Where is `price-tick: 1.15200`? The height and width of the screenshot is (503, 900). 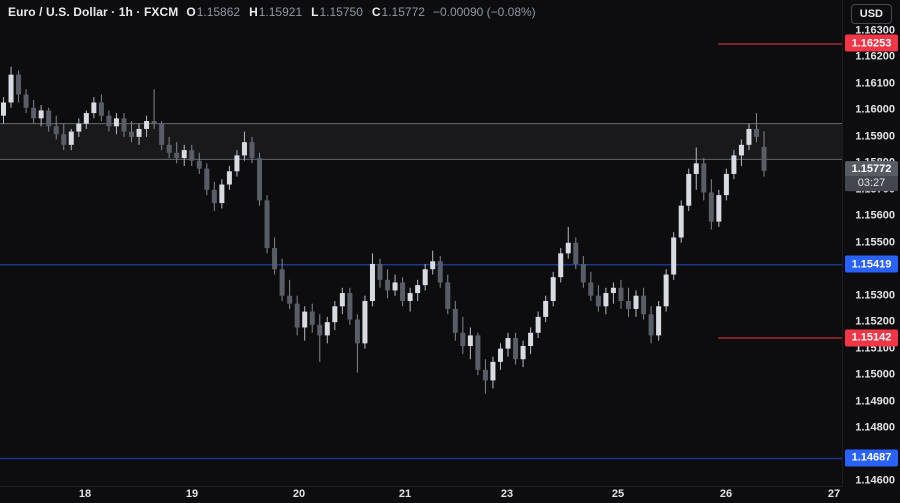
price-tick: 1.15200 is located at coordinates (875, 321).